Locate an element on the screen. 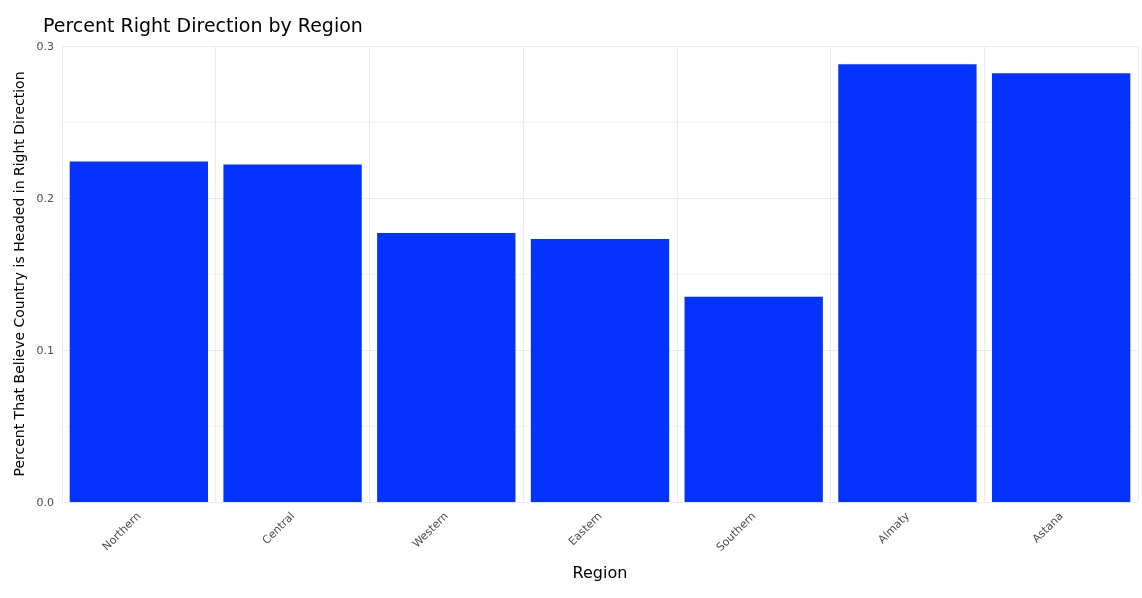  y-tick-label: 0.1 is located at coordinates (45, 350).